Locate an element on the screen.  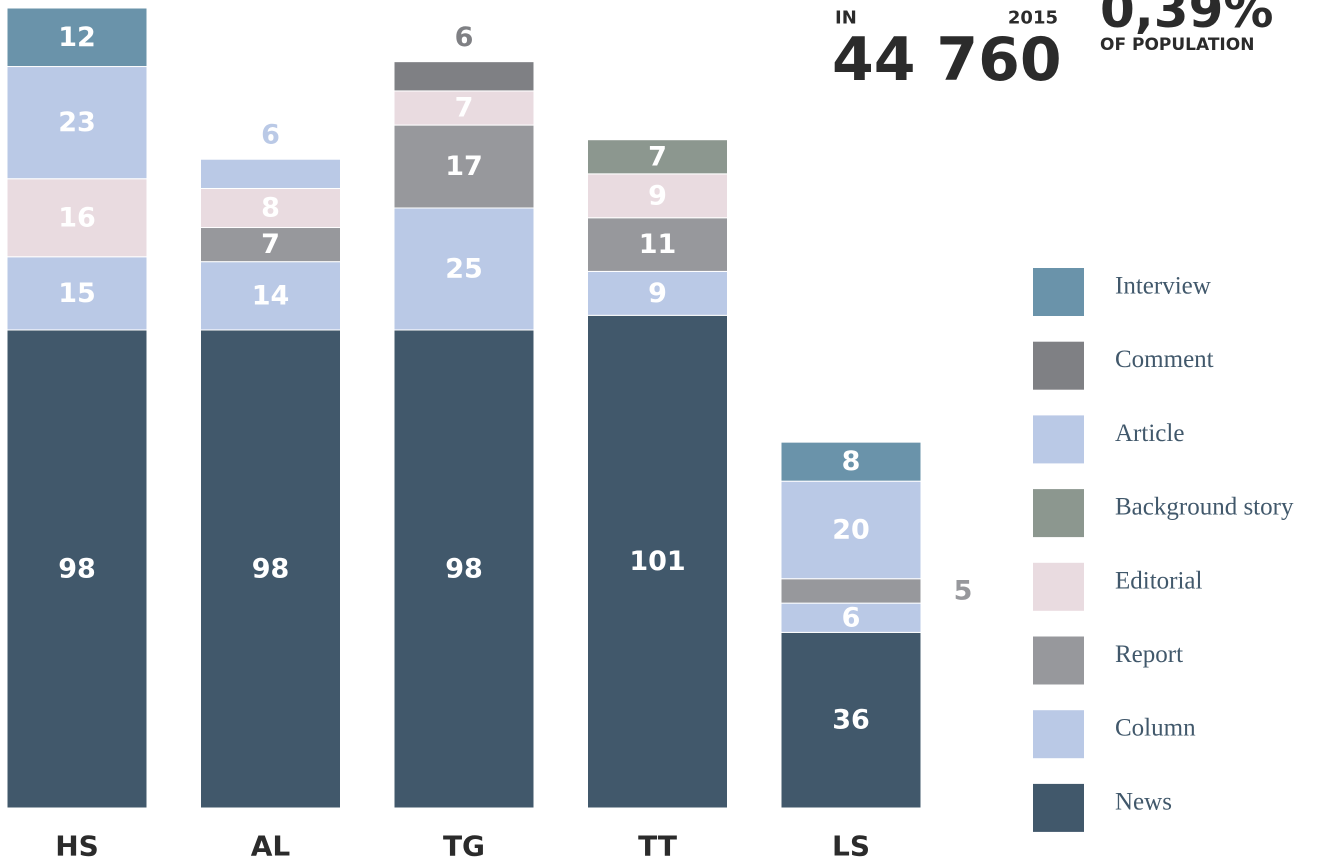
data-label: 23 is located at coordinates (77, 122).